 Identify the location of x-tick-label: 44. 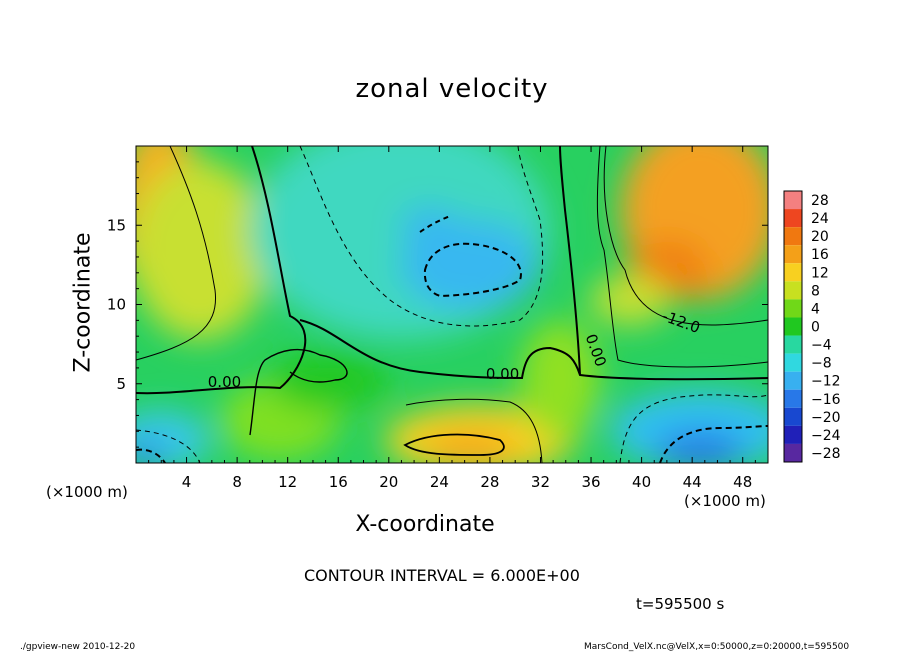
(692, 482).